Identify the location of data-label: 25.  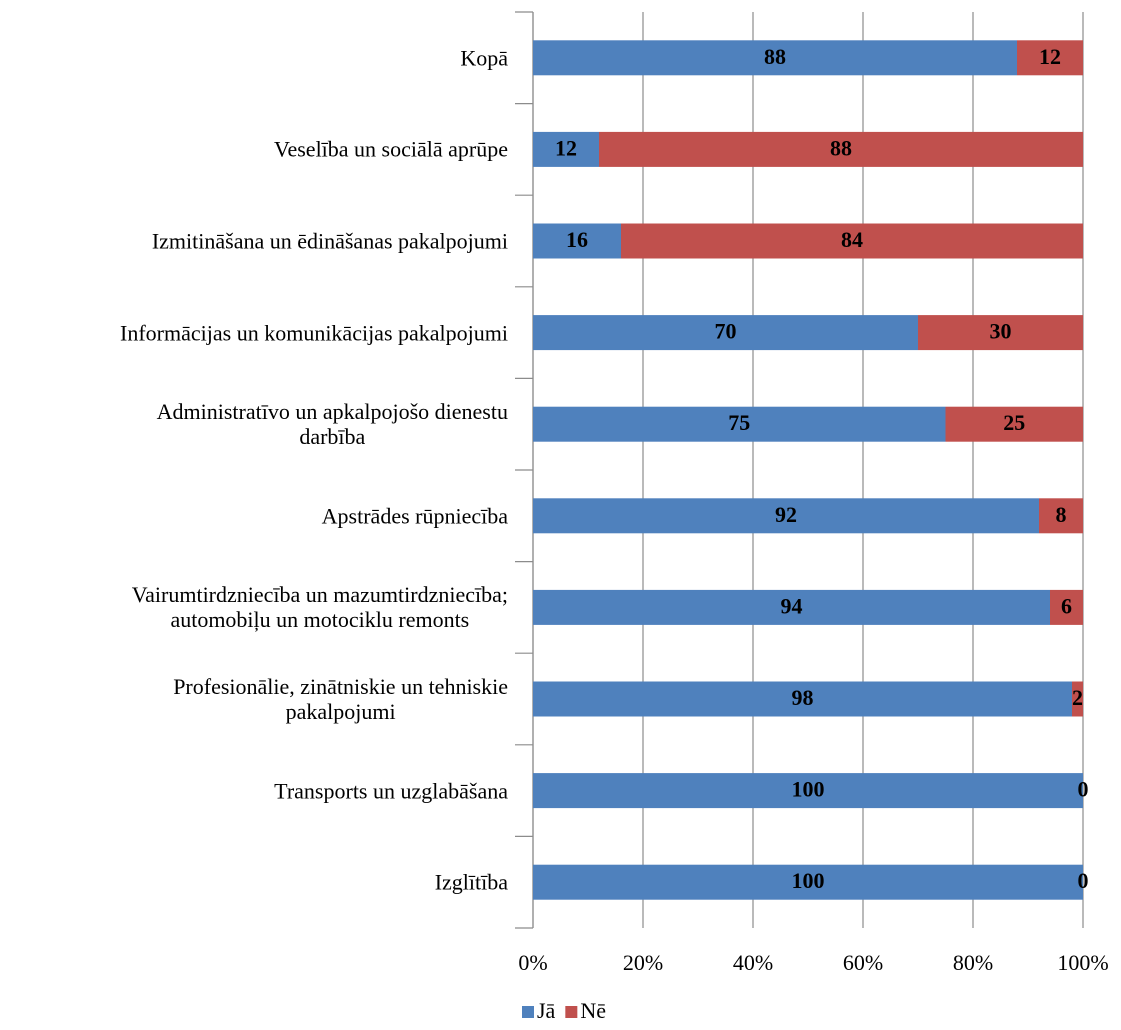
(1014, 422).